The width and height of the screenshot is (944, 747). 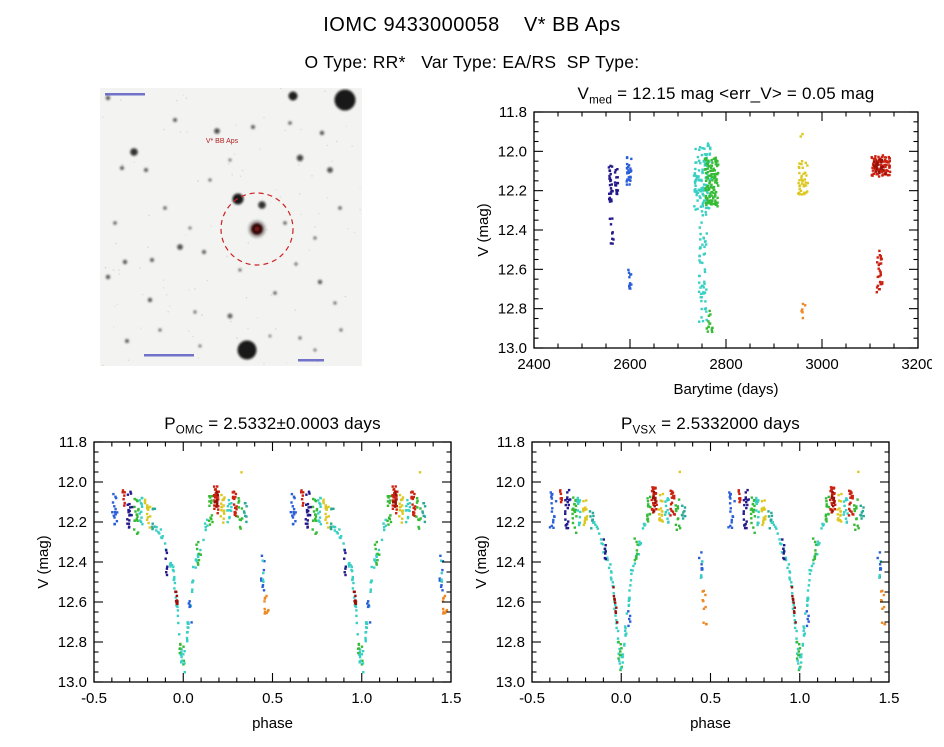 I want to click on page-title: IOMC 9433000058 V* BB Aps, so click(x=472, y=25).